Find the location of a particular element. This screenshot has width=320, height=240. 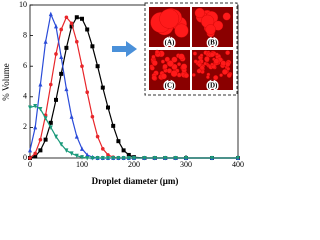

x-axis-label: Droplet diameter (μm) is located at coordinates (135, 181).